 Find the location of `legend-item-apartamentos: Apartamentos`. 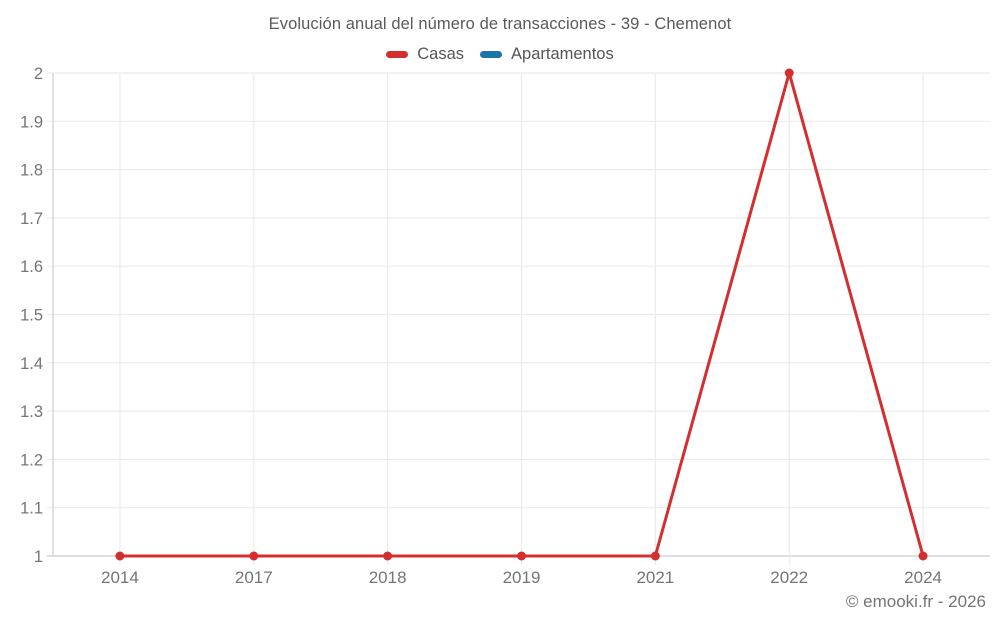

legend-item-apartamentos: Apartamentos is located at coordinates (547, 54).